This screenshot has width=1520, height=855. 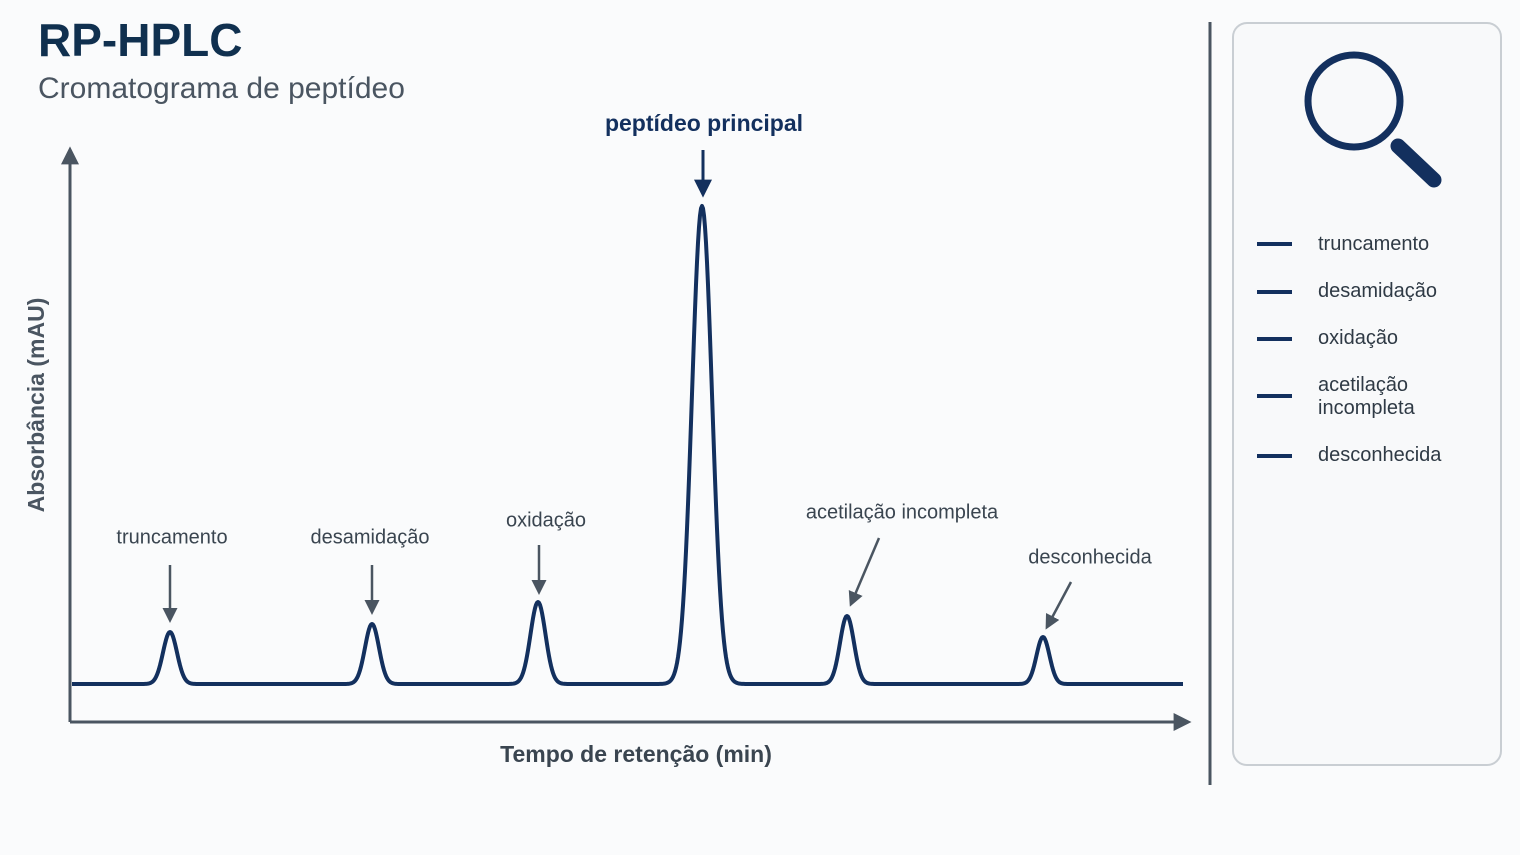 What do you see at coordinates (36, 405) in the screenshot?
I see `y-axis-label: Absorbância (mAU)` at bounding box center [36, 405].